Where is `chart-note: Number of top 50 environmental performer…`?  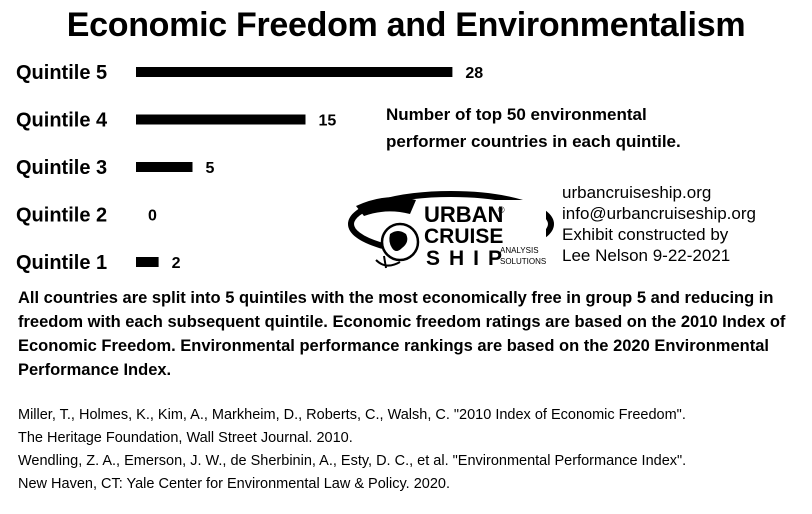 chart-note: Number of top 50 environmental performer… is located at coordinates (533, 128).